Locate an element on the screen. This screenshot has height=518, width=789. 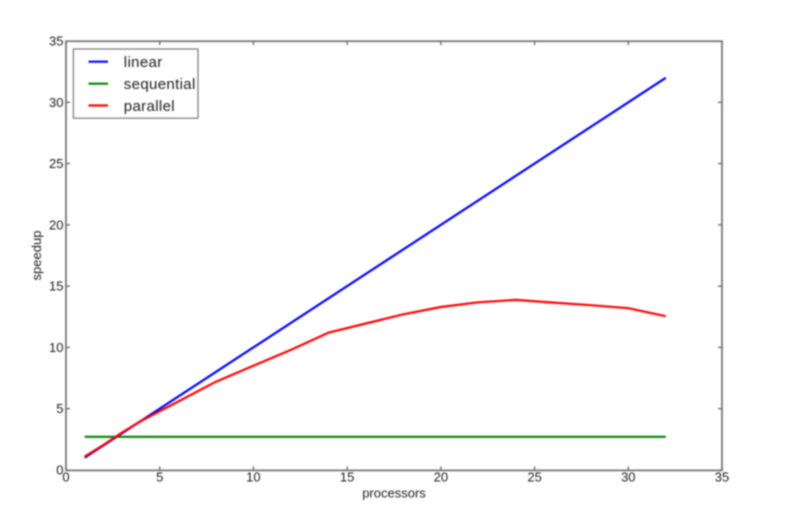
svg-text: speedup is located at coordinates (36, 256).